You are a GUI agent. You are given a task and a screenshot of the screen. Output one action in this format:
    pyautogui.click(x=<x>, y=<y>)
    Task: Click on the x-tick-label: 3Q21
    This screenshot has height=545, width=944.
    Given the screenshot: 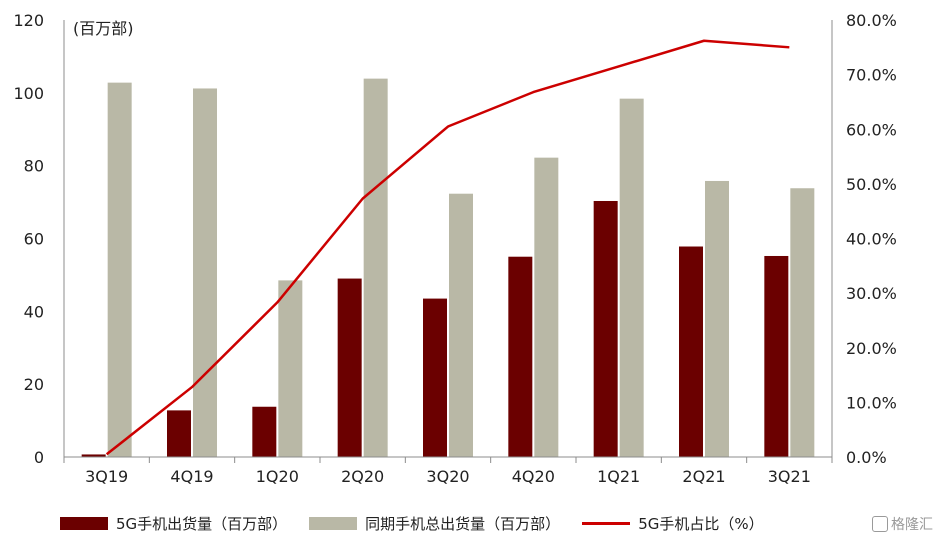 What is the action you would take?
    pyautogui.click(x=789, y=476)
    